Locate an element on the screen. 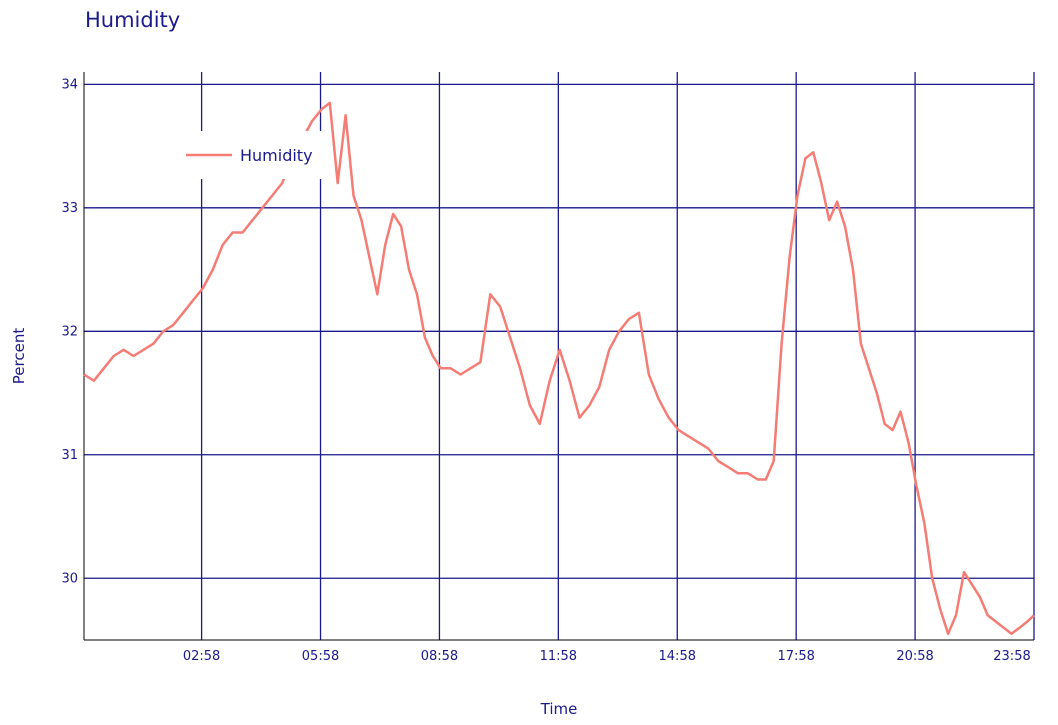 The image size is (1058, 725). x-axis-label: Time is located at coordinates (559, 709).